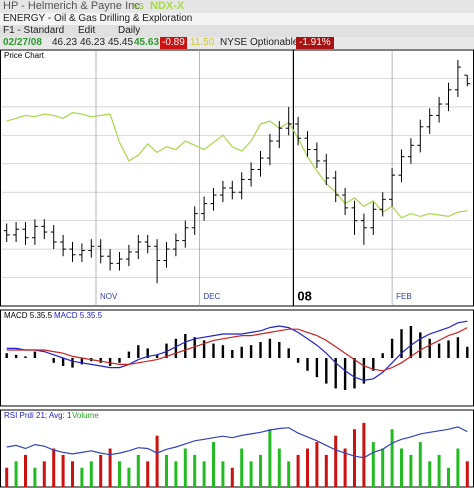  I want to click on optionable: Optionable, so click(274, 42).